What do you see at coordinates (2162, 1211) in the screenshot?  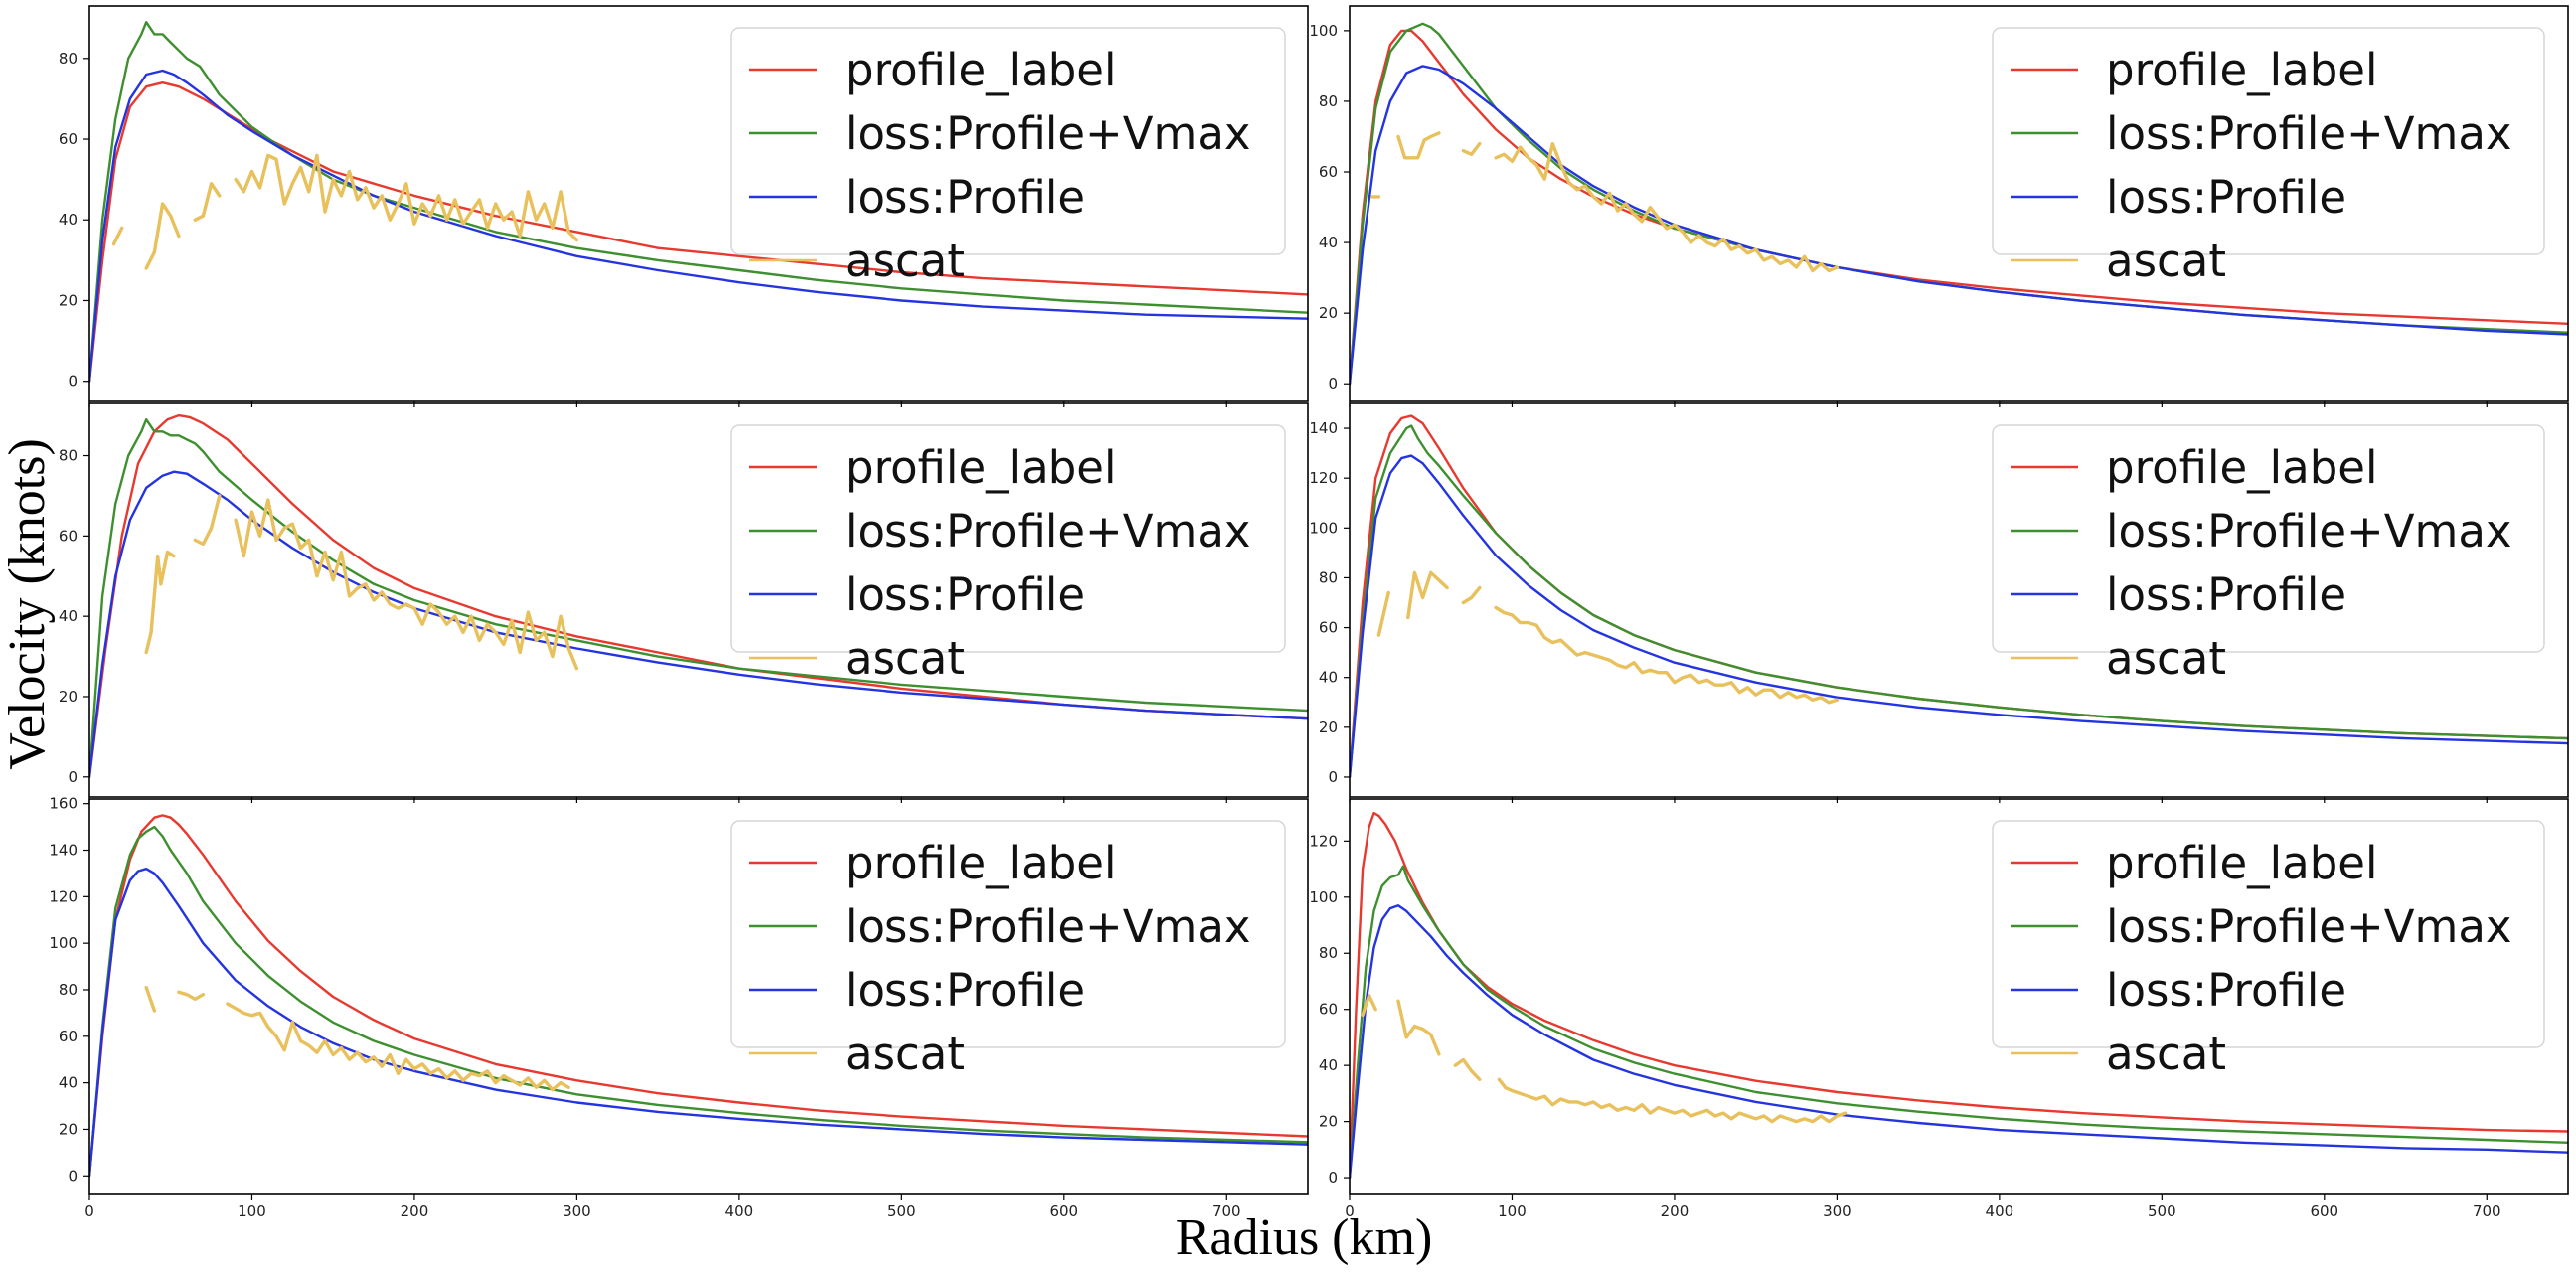 I see `panel-6-x-tick-label: 500` at bounding box center [2162, 1211].